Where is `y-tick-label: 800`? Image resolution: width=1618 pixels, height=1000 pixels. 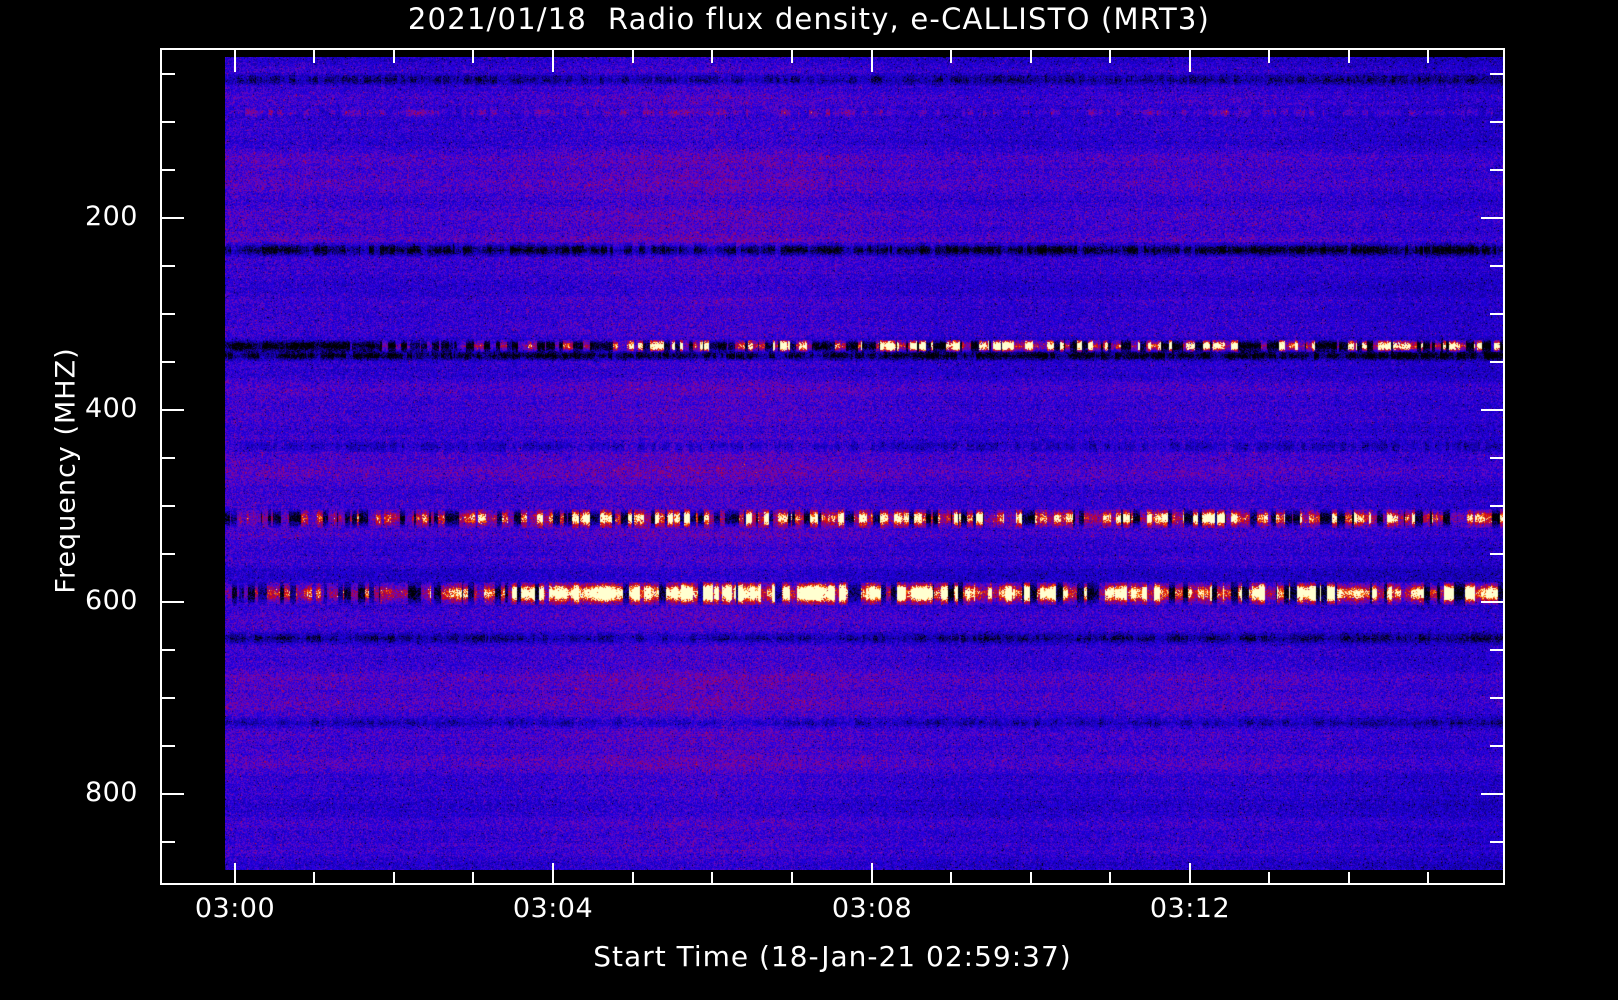
y-tick-label: 800 is located at coordinates (111, 792).